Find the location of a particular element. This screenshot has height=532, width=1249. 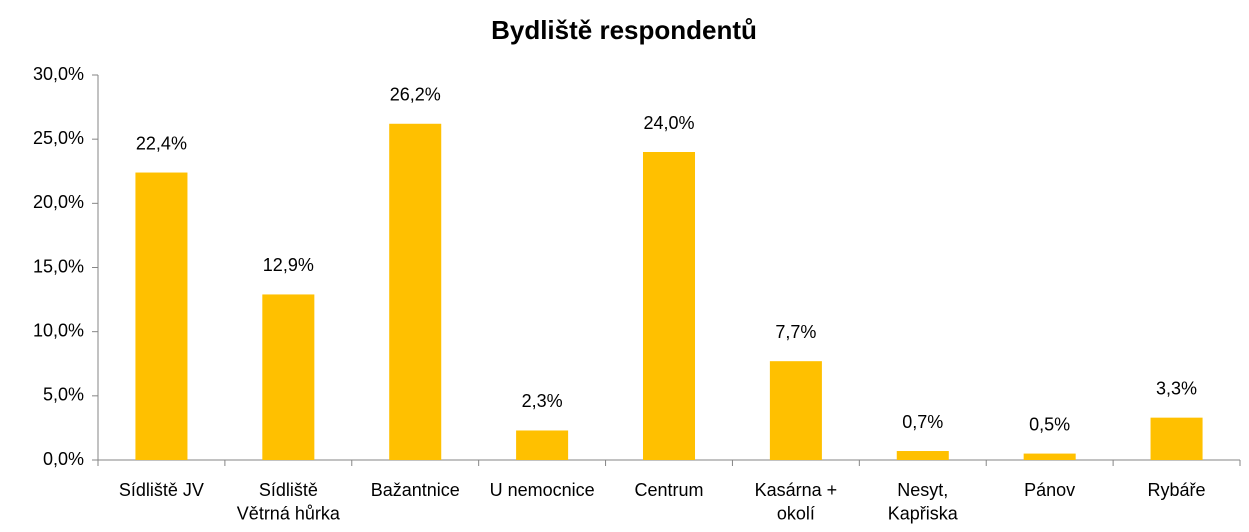

chart-title: Bydliště respondentů is located at coordinates (624, 30).